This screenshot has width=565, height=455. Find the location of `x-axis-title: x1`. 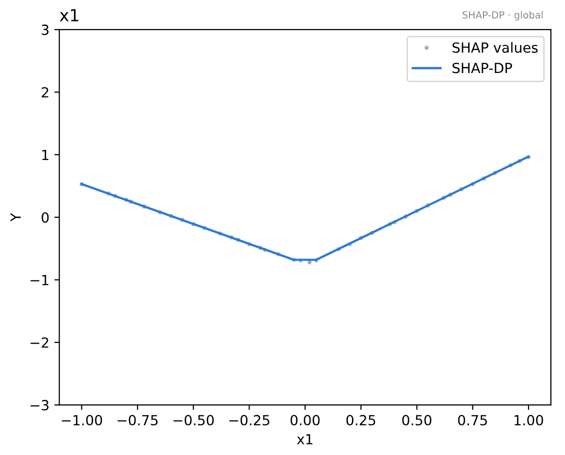

x-axis-title: x1 is located at coordinates (304, 439).